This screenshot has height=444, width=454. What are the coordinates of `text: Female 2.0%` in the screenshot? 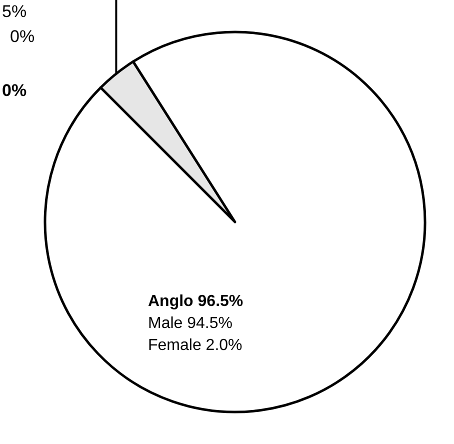 It's located at (195, 345).